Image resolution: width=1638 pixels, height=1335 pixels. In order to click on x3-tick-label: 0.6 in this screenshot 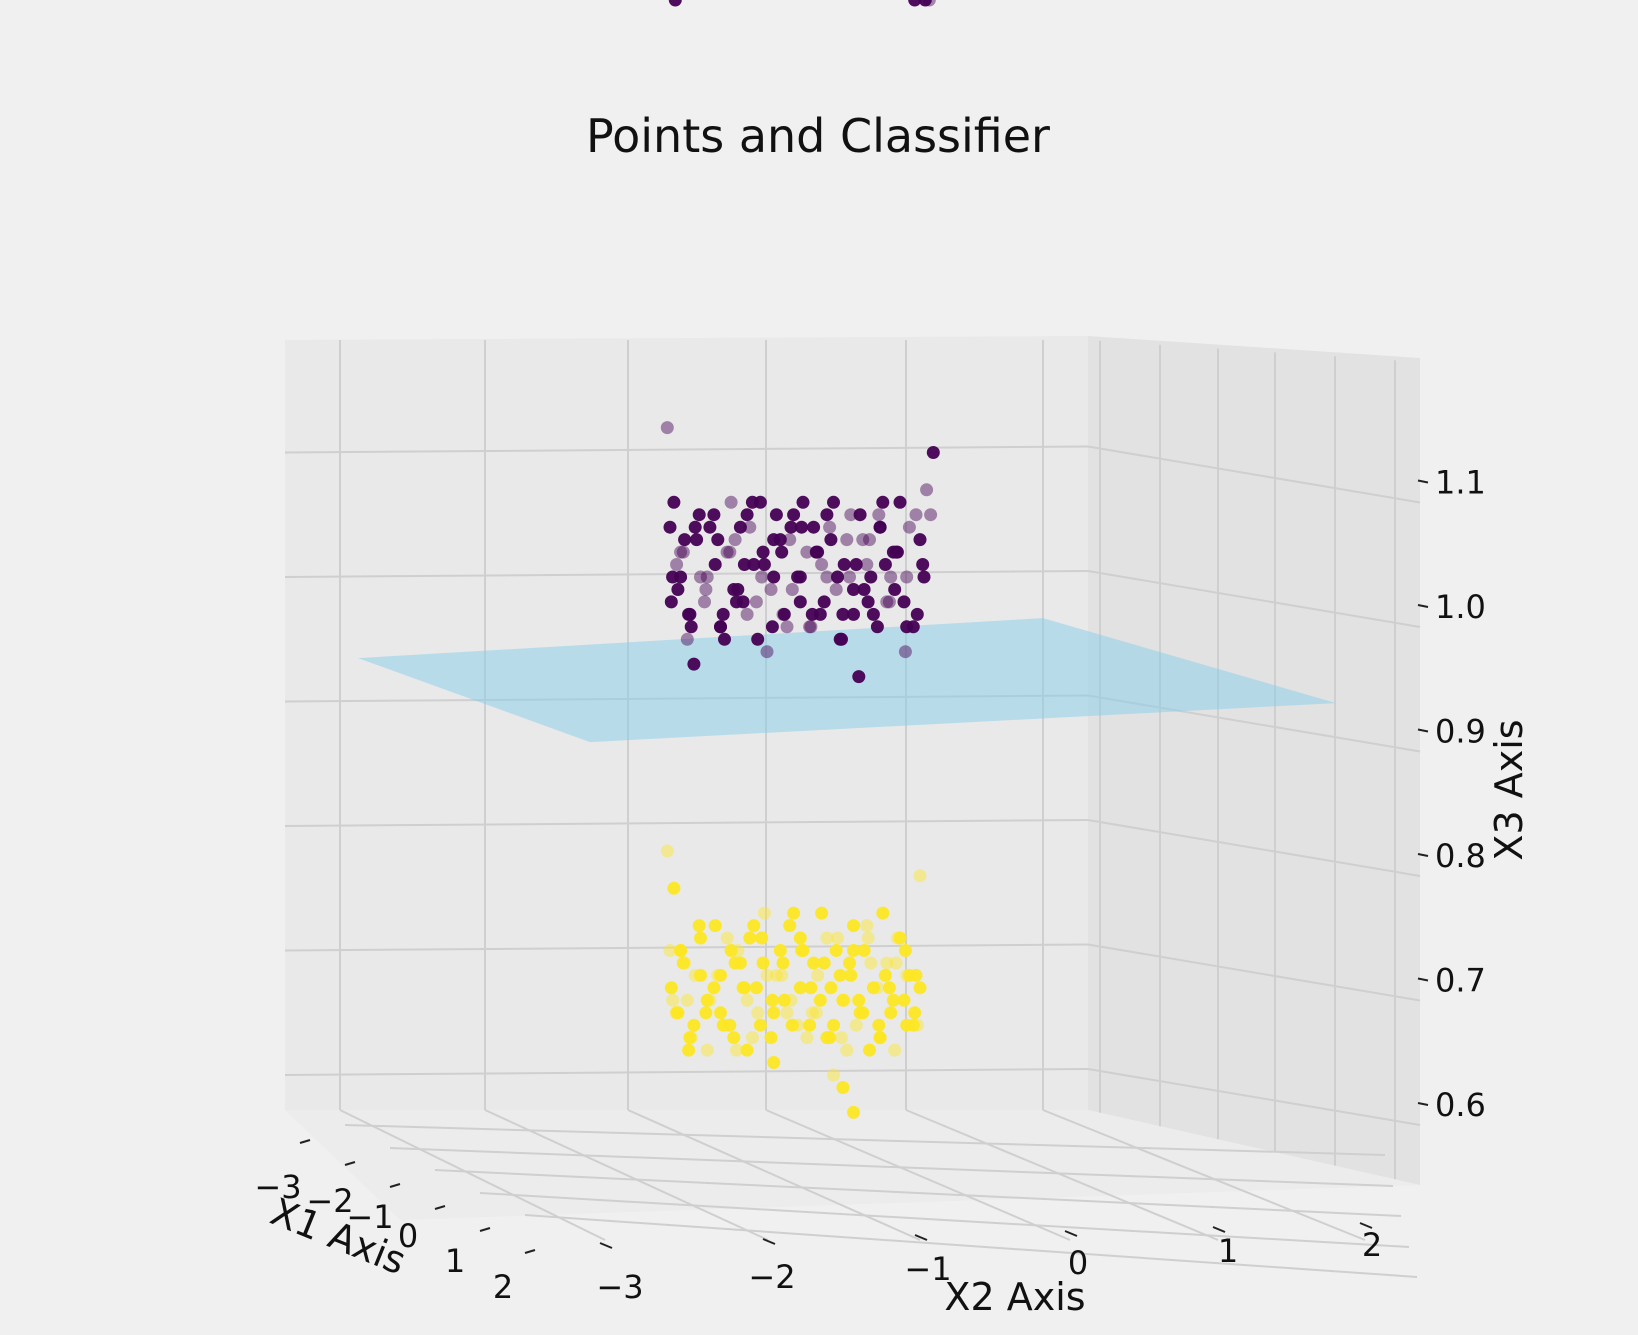, I will do `click(1460, 1105)`.